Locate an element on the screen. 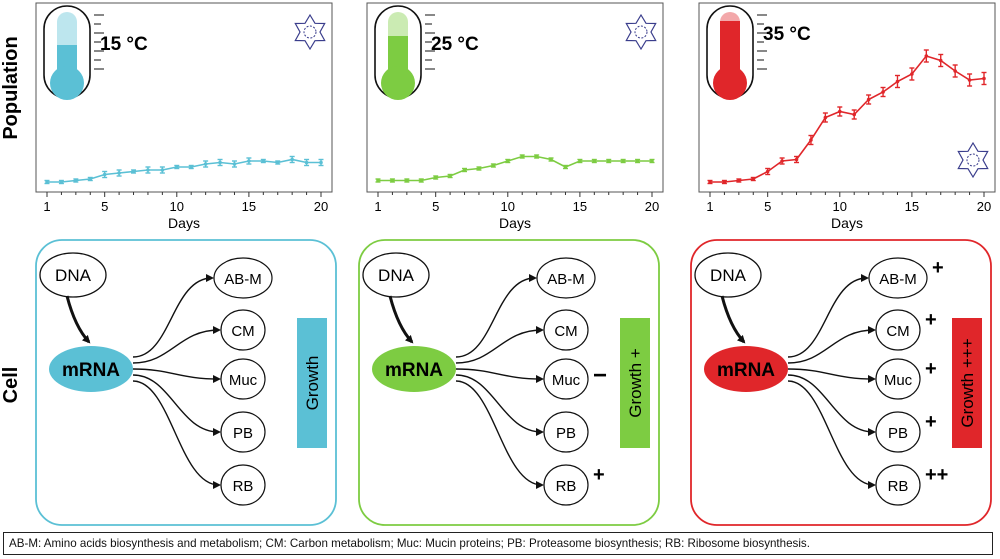 This screenshot has width=1000, height=559. growth-label: Growth + is located at coordinates (635, 383).